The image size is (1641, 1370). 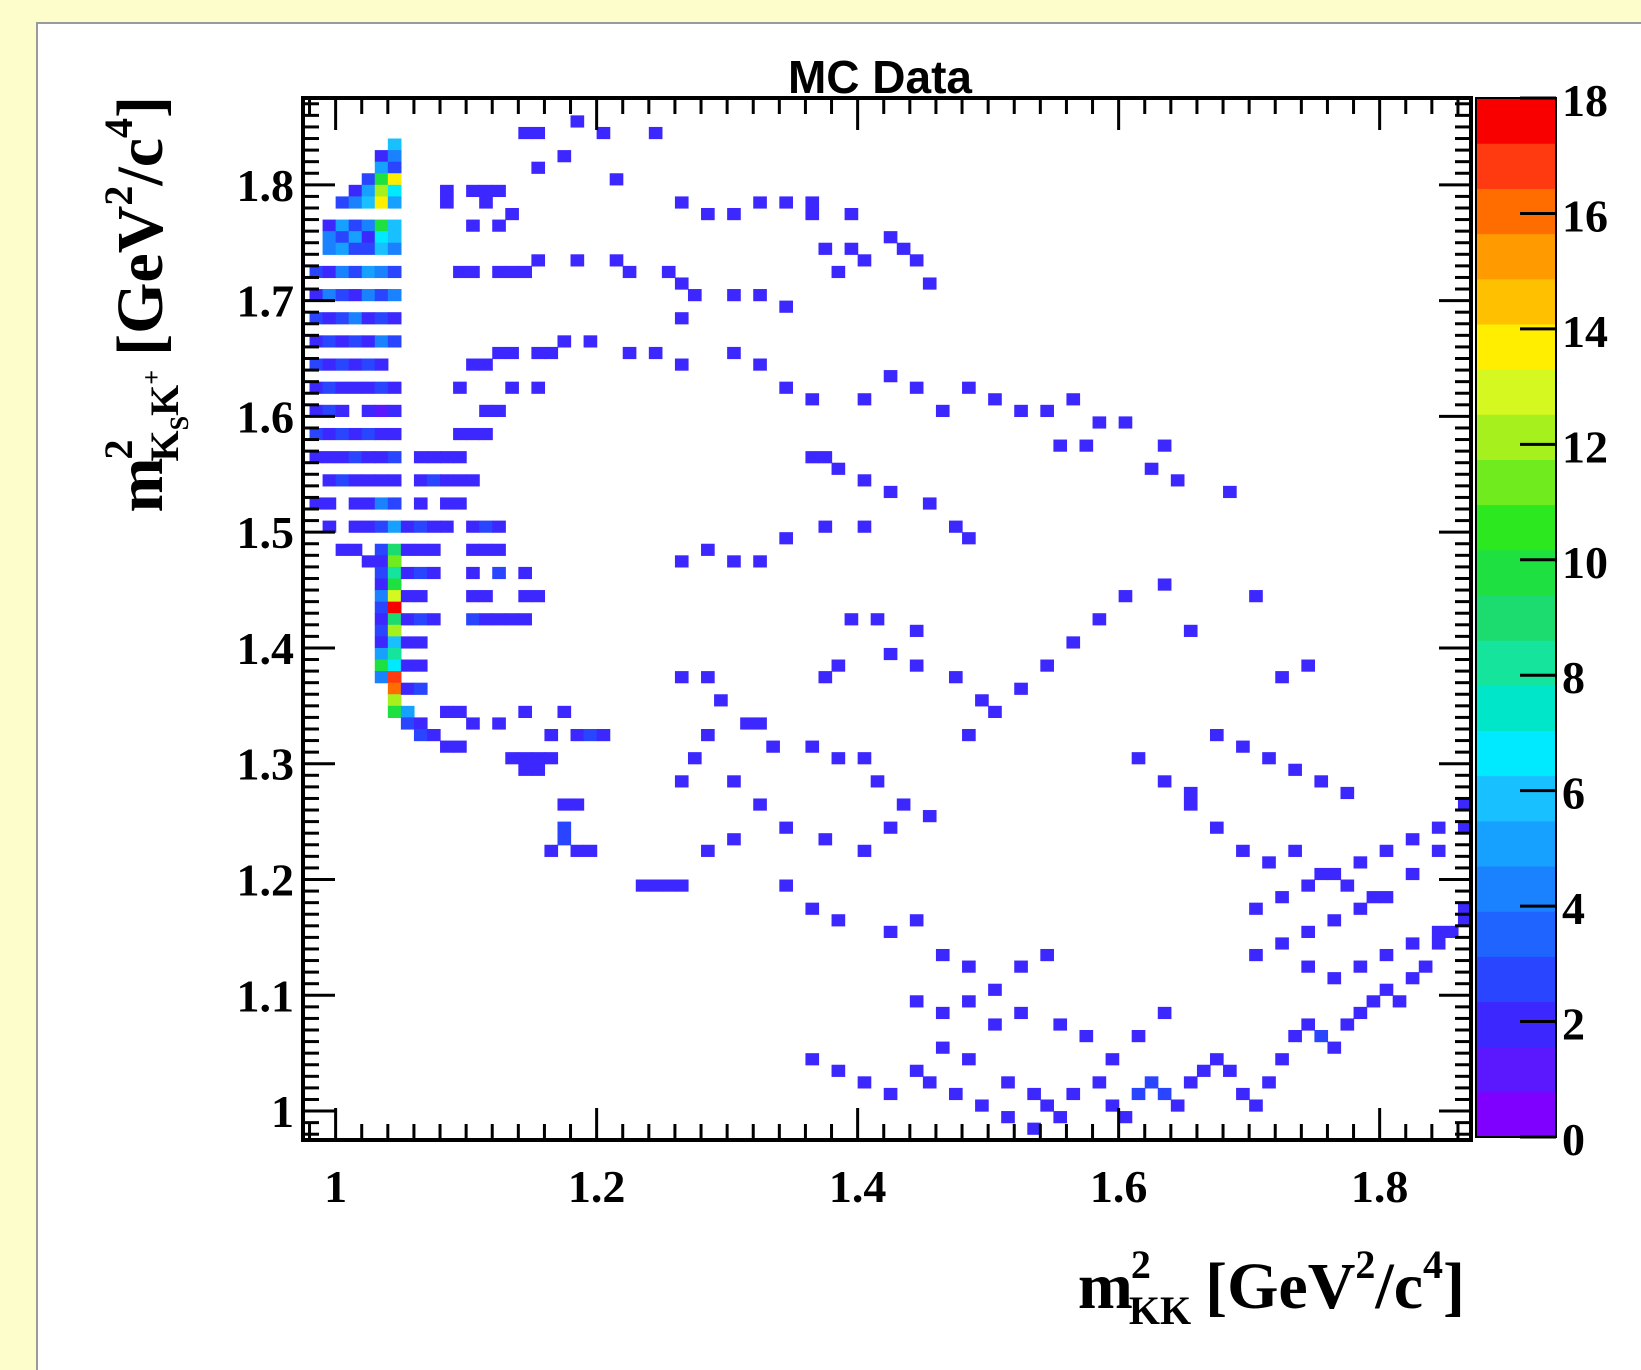 What do you see at coordinates (1585, 100) in the screenshot?
I see `z-tick-label: 18` at bounding box center [1585, 100].